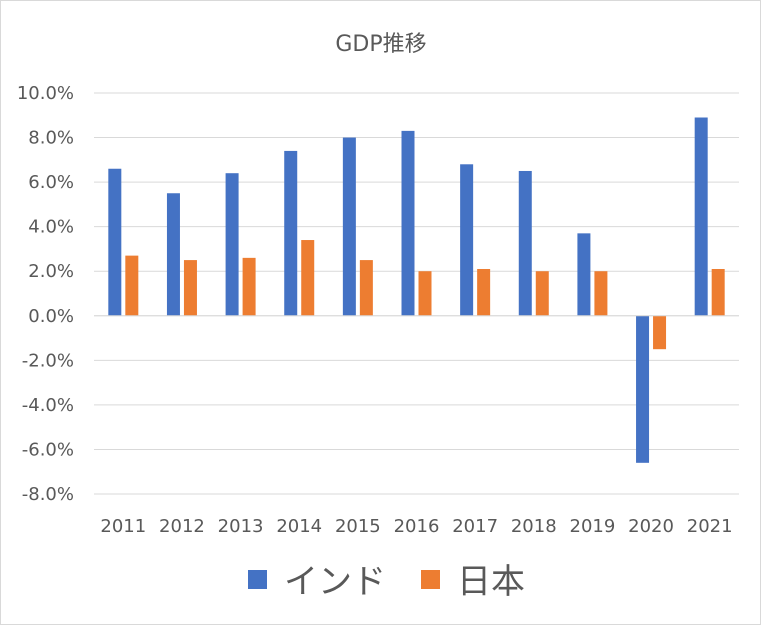 The width and height of the screenshot is (761, 625). I want to click on bar-india-2015, so click(349, 226).